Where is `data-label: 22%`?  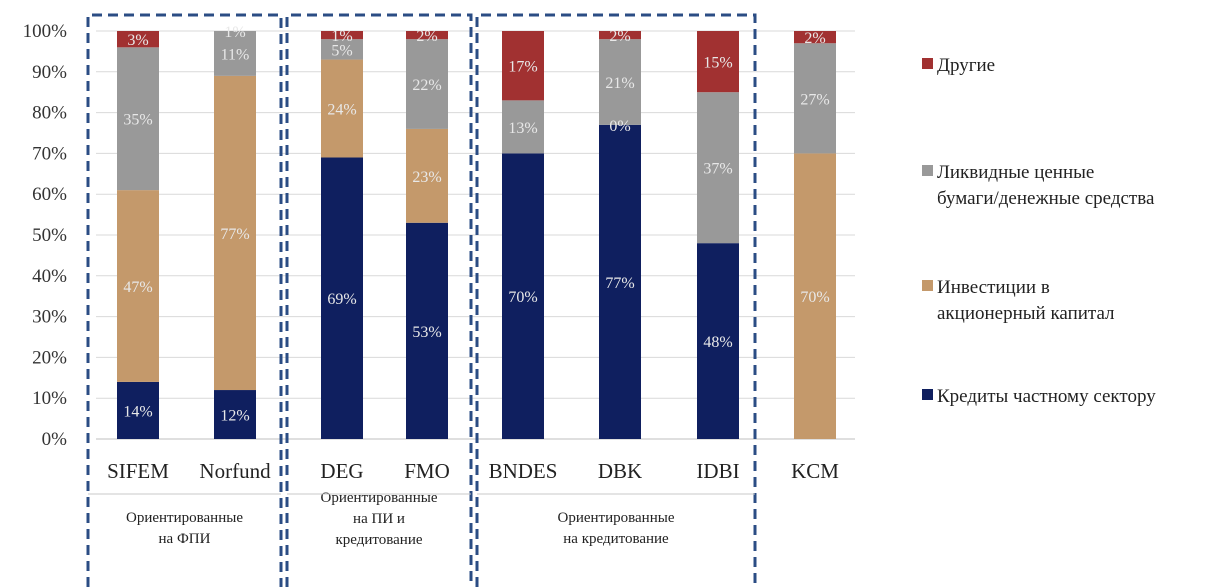
data-label: 22% is located at coordinates (426, 85).